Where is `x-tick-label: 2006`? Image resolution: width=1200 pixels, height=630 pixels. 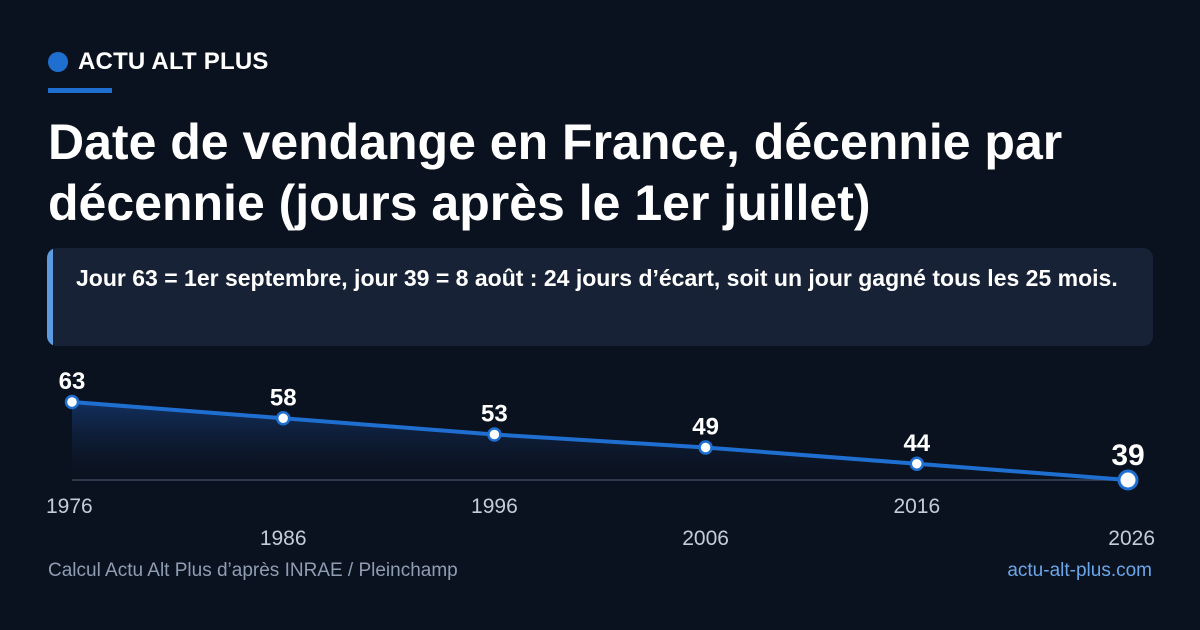 x-tick-label: 2006 is located at coordinates (705, 538).